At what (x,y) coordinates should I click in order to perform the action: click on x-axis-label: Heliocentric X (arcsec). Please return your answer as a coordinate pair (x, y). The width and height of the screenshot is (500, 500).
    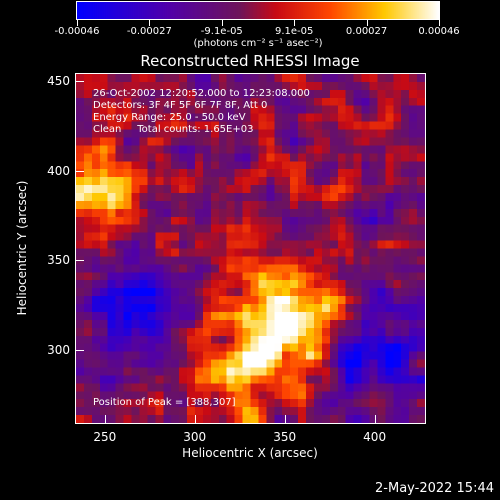
    Looking at the image, I should click on (250, 453).